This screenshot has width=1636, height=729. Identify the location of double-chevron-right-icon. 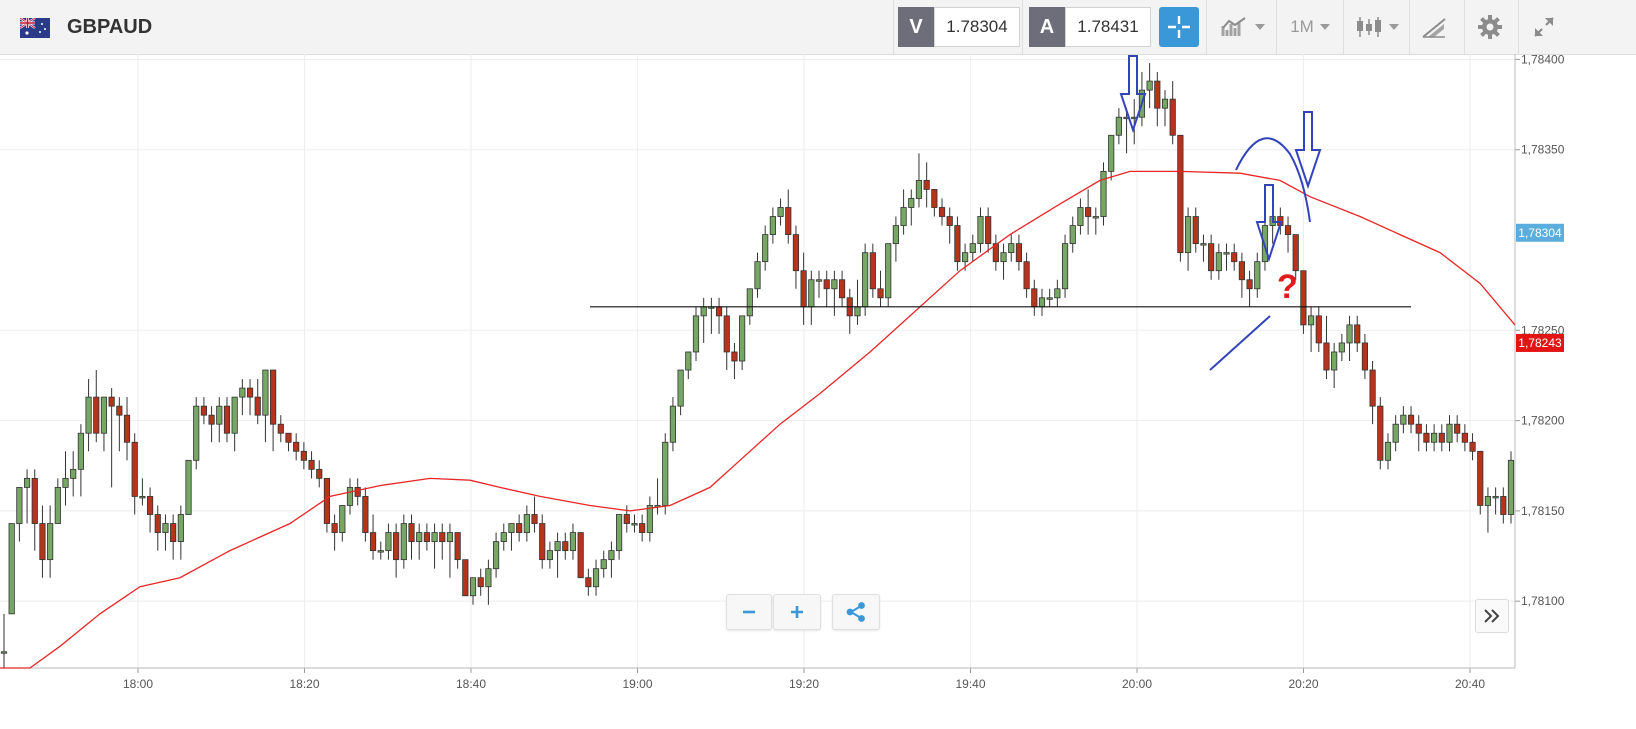
(1492, 616).